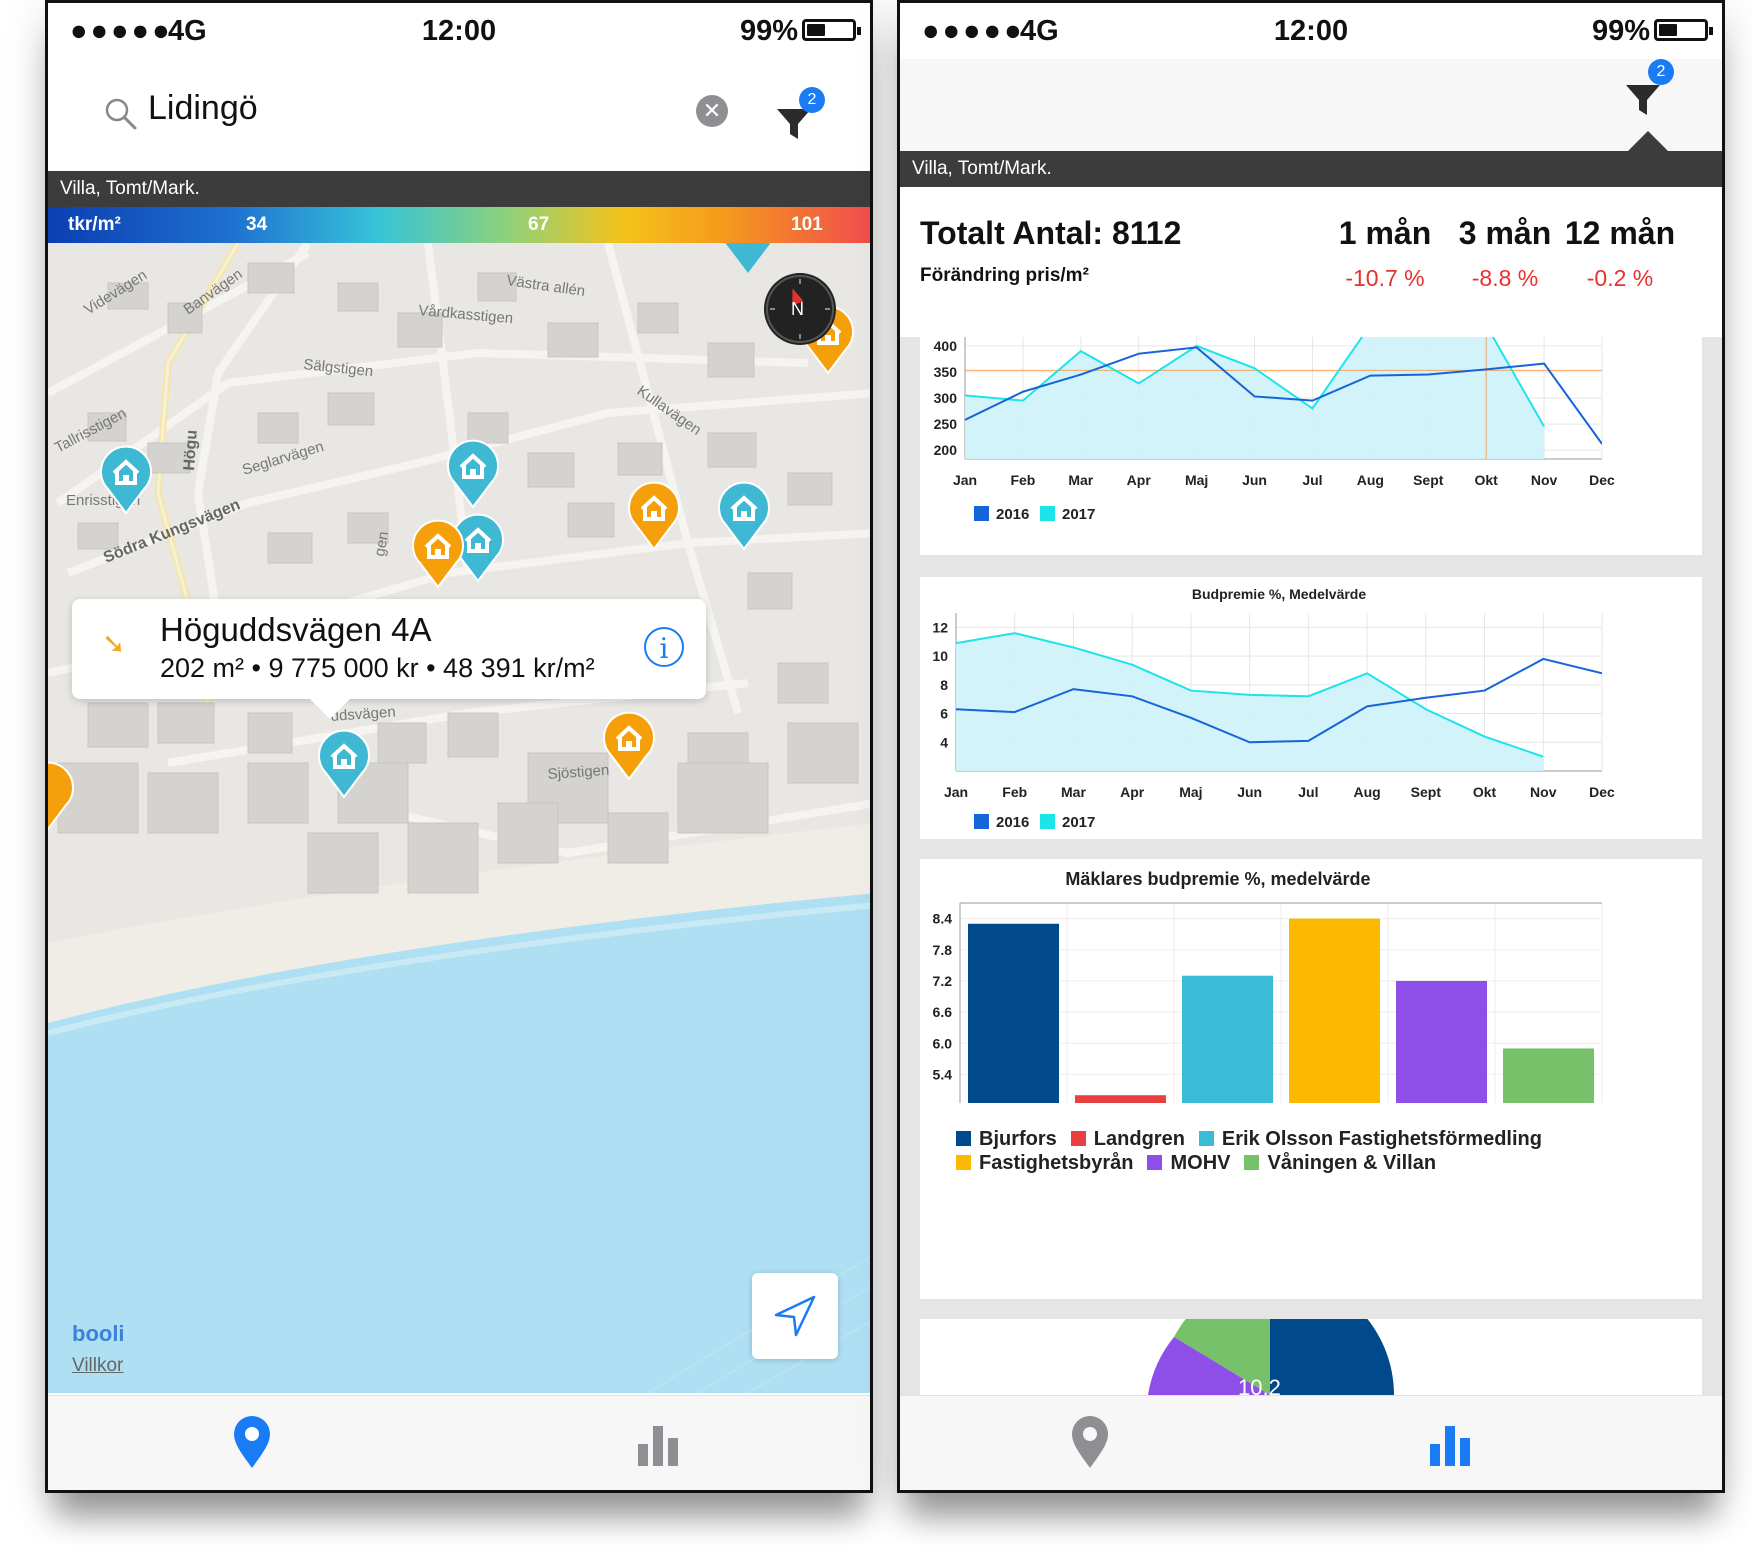 Image resolution: width=1752 pixels, height=1545 pixels. I want to click on y-tick-label: 6.0, so click(943, 1043).